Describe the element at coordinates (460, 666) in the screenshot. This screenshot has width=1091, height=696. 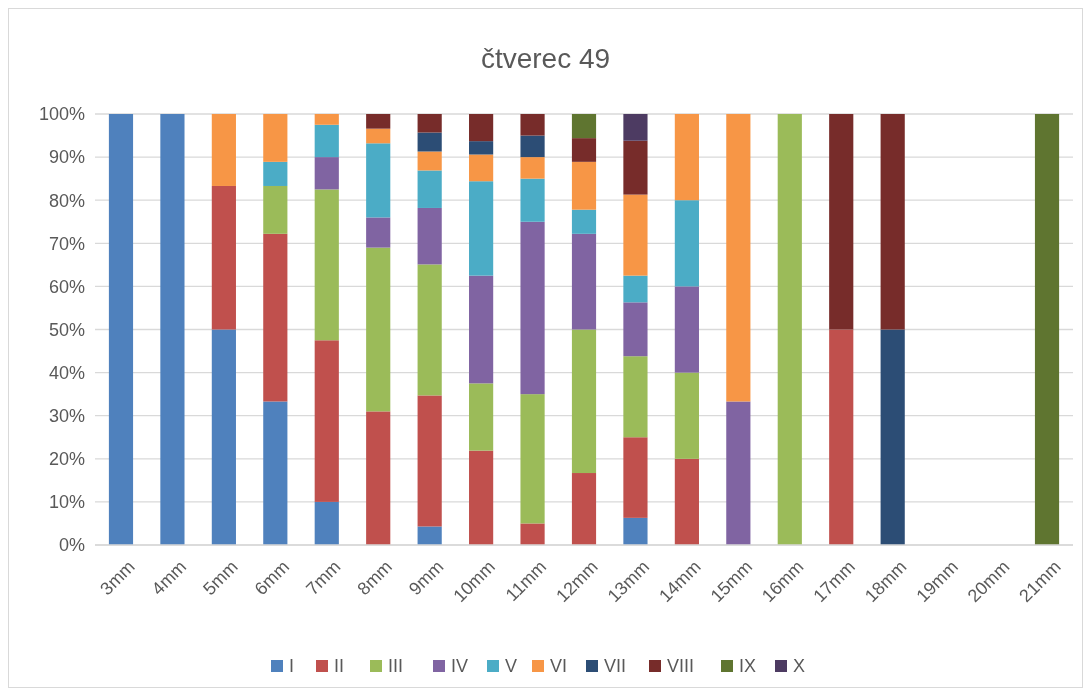
I see `legend-label: IV` at that location.